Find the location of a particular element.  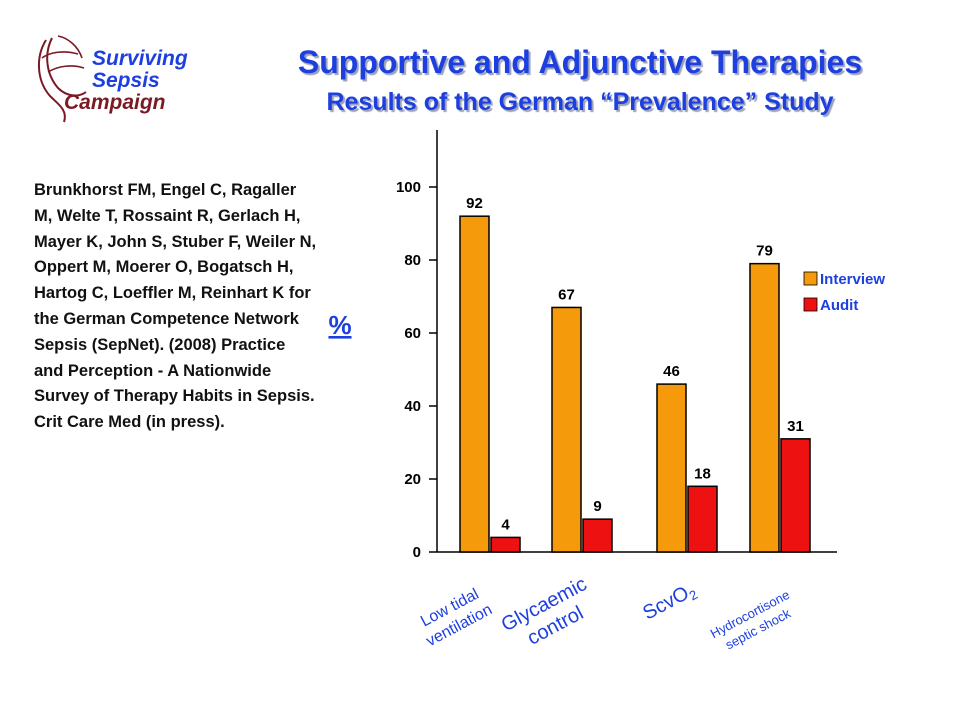

data-label: 92 is located at coordinates (474, 203).